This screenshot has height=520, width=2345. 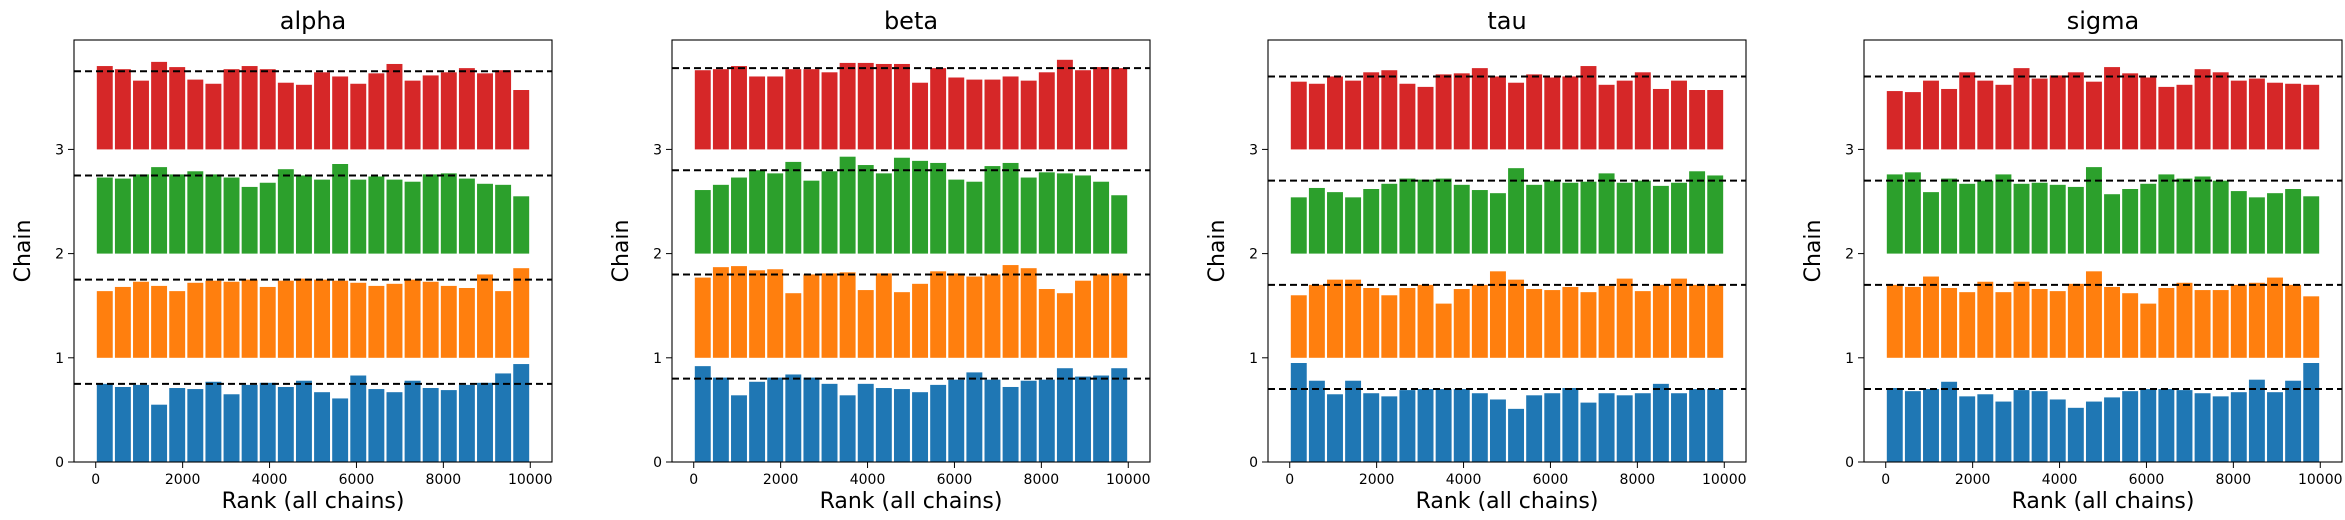 What do you see at coordinates (23, 251) in the screenshot?
I see `y-axis-label: Chain` at bounding box center [23, 251].